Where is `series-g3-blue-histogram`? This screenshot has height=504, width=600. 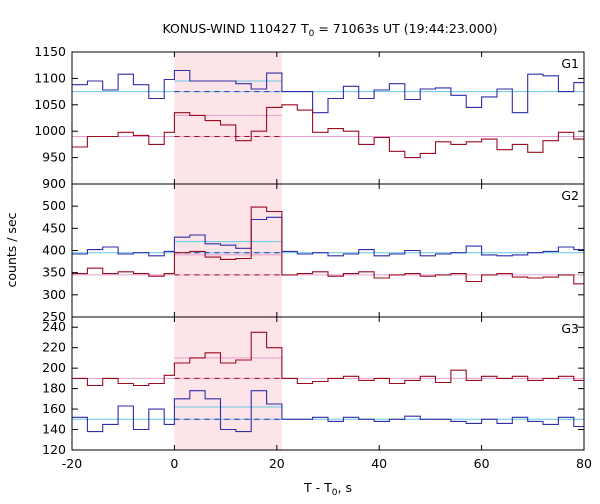 series-g3-blue-histogram is located at coordinates (328, 411).